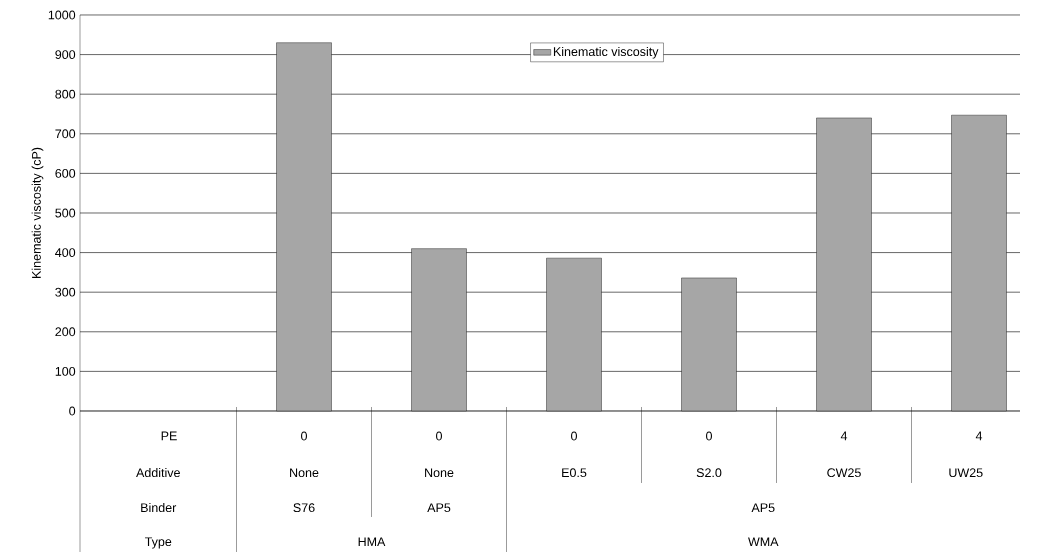 The height and width of the screenshot is (552, 1047). Describe the element at coordinates (65, 54) in the screenshot. I see `y-tick-label: 900` at that location.